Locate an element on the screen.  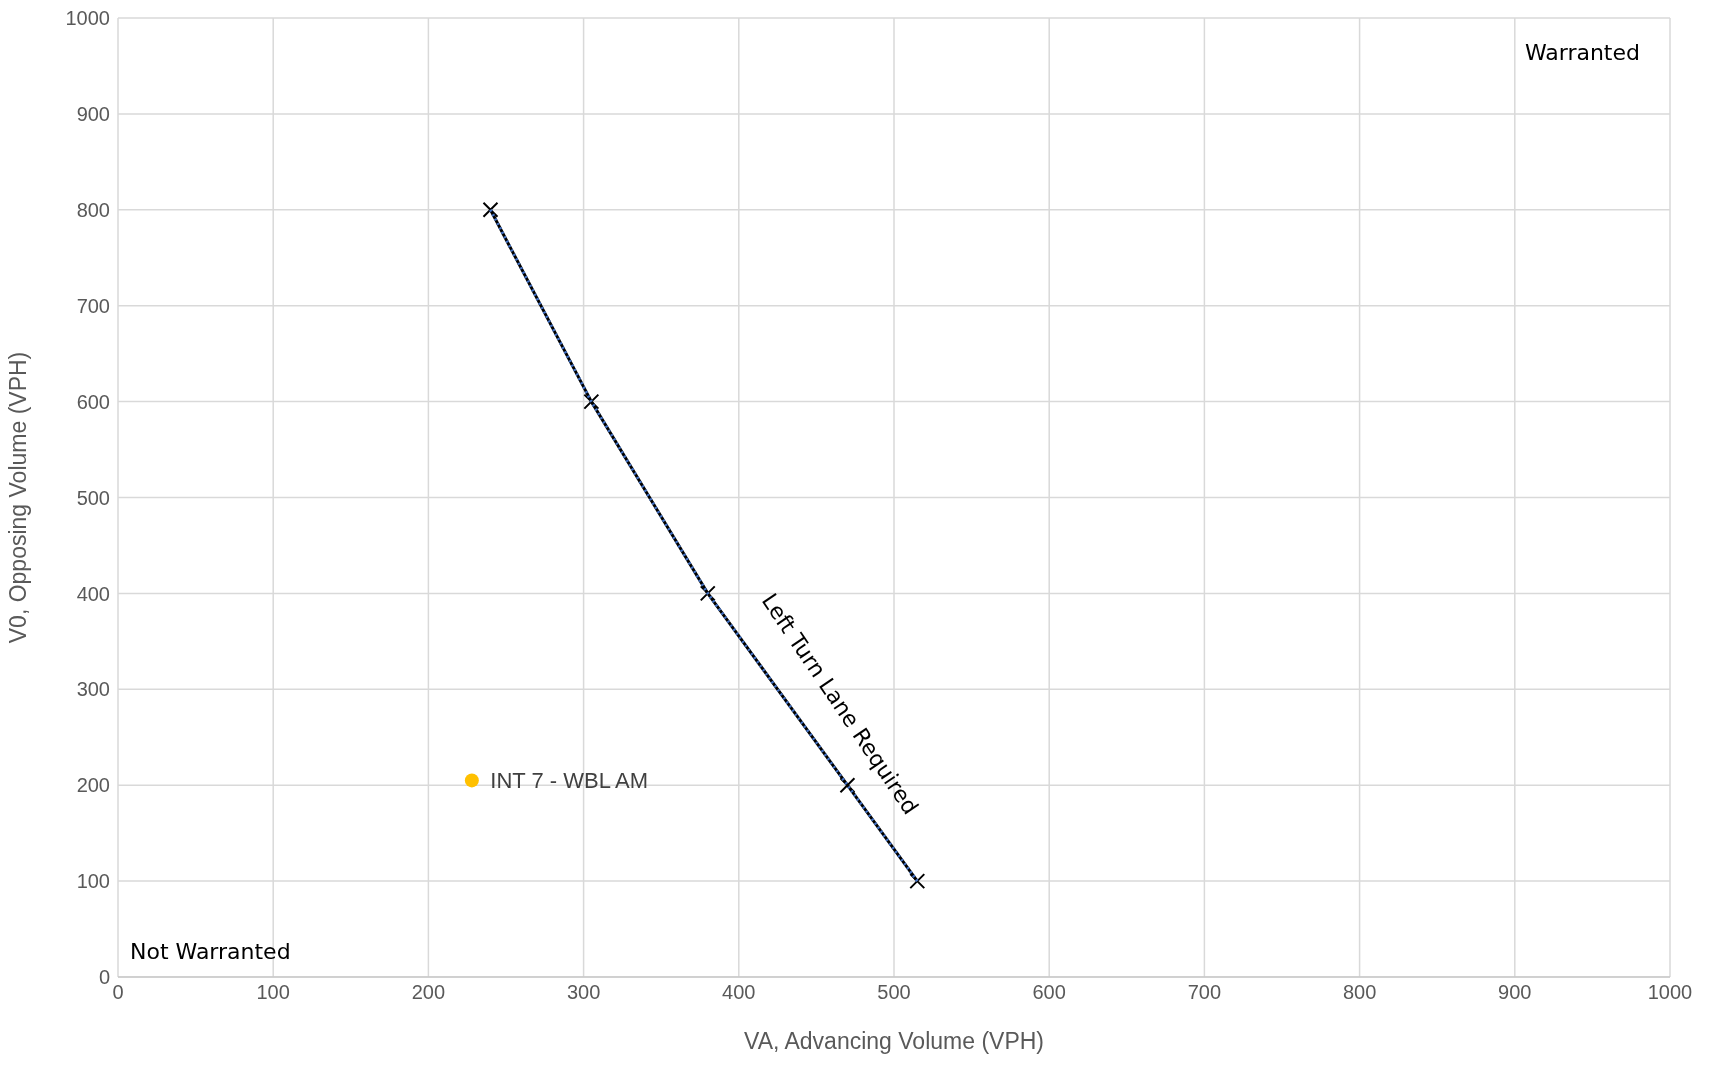
series-label: INT 7 - WBL AM is located at coordinates (569, 781).